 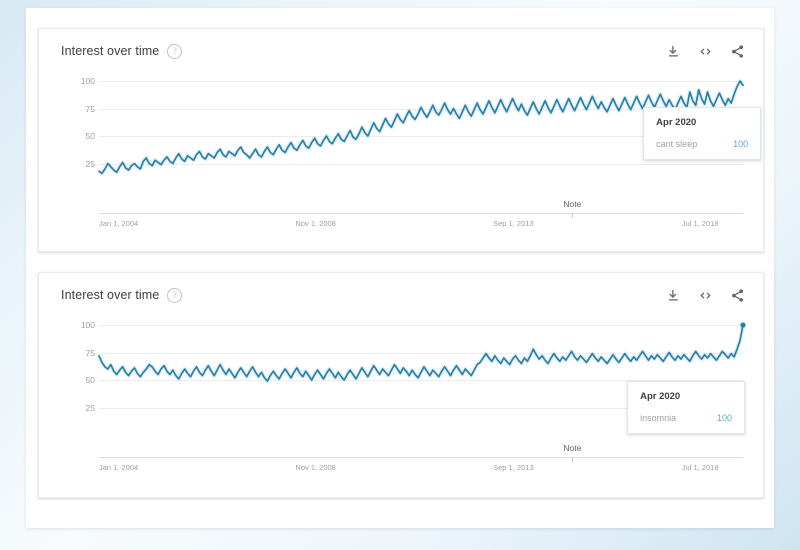 I want to click on tooltip-row: cant sleep 100, so click(x=702, y=144).